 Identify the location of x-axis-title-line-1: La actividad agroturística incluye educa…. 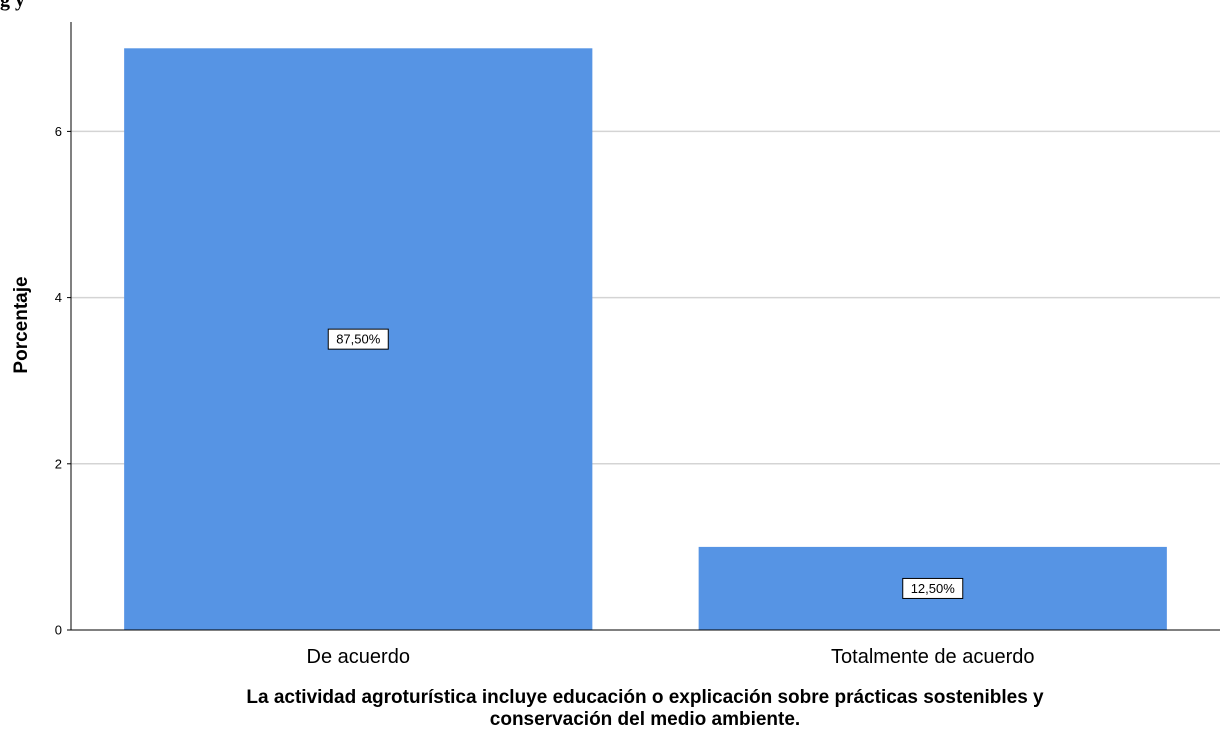
(645, 697).